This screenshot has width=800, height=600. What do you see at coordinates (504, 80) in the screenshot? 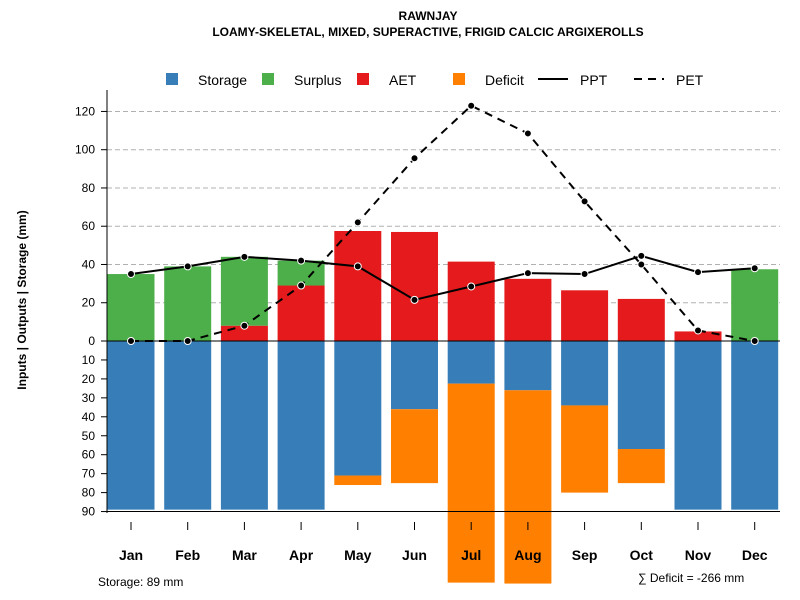
I see `legend-label-deficit: Deficit` at bounding box center [504, 80].